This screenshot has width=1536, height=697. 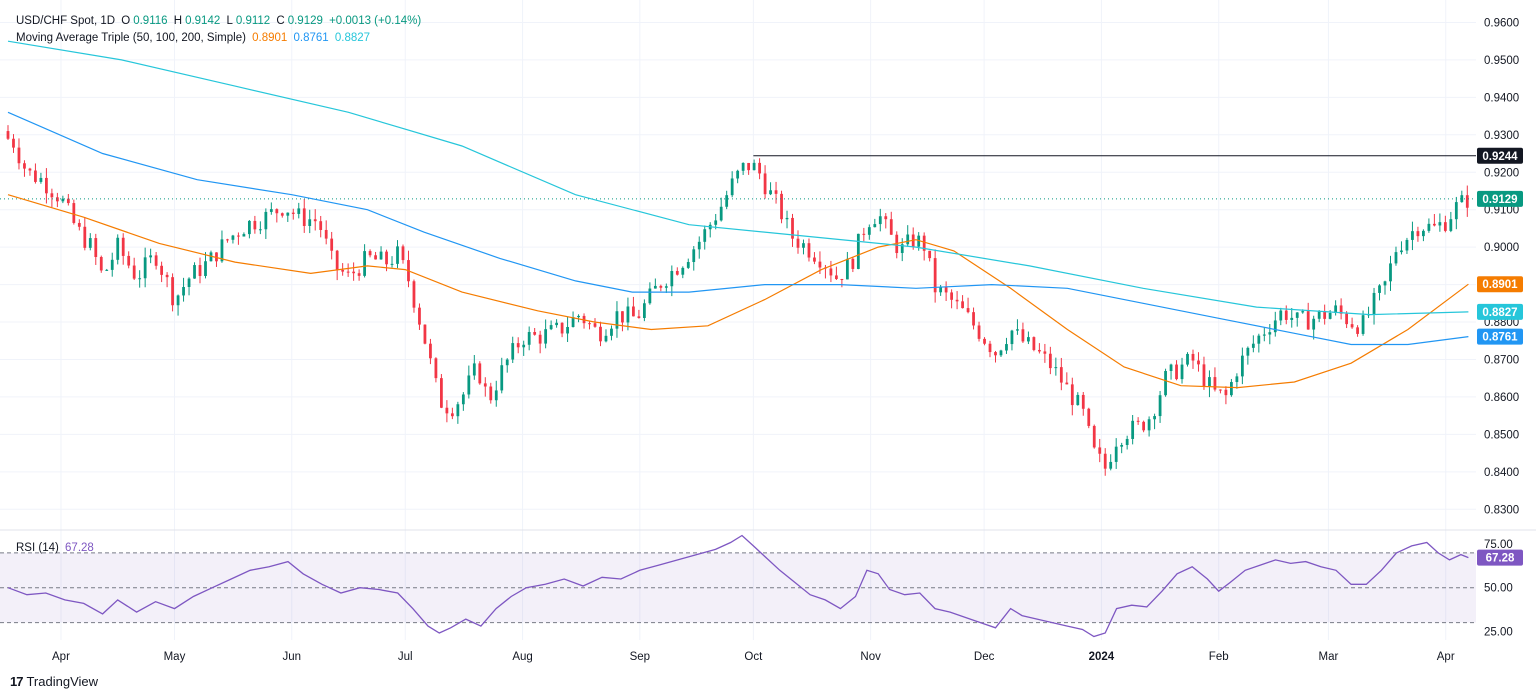 I want to click on high-marker-label: 0.9244, so click(x=1500, y=157).